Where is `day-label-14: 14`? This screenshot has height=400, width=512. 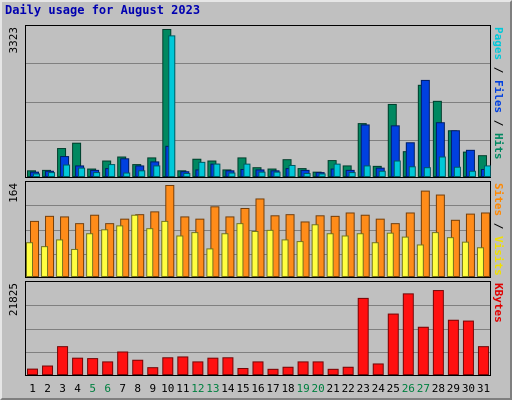
day-label-14: 14 is located at coordinates (228, 388).